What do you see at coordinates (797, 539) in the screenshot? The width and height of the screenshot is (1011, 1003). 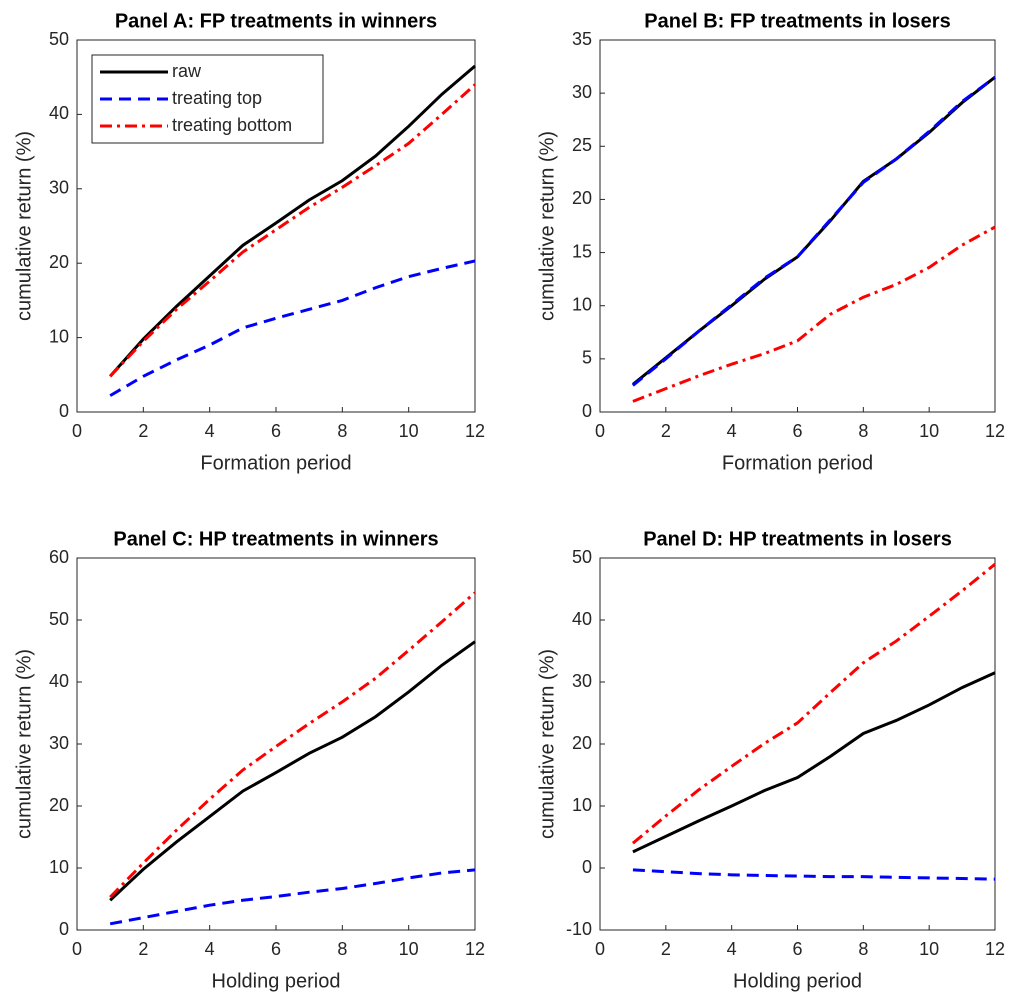 I see `chart-title: Panel D: HP treatments in losers` at bounding box center [797, 539].